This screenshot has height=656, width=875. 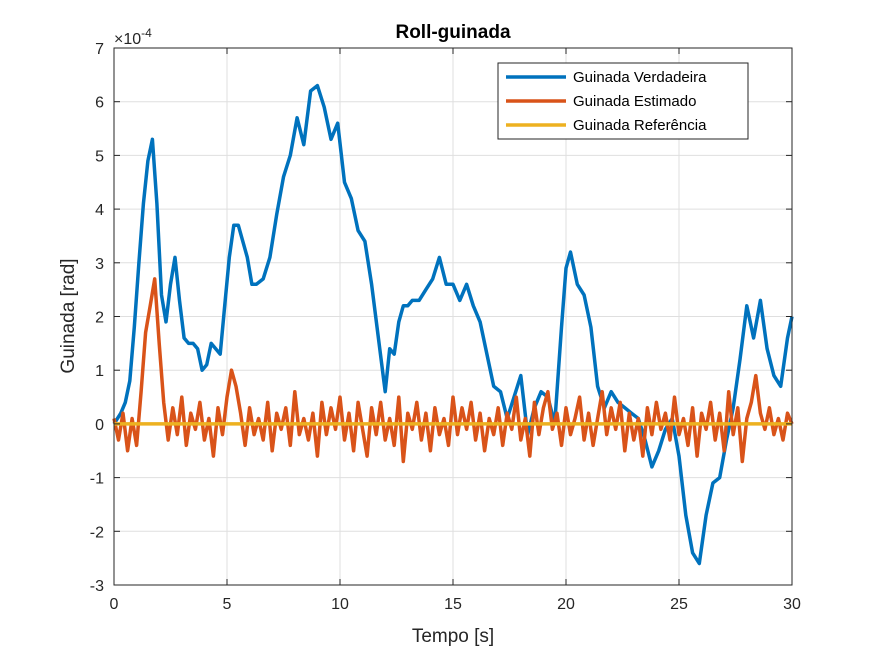 What do you see at coordinates (453, 636) in the screenshot?
I see `x-axis-label: Tempo [s]` at bounding box center [453, 636].